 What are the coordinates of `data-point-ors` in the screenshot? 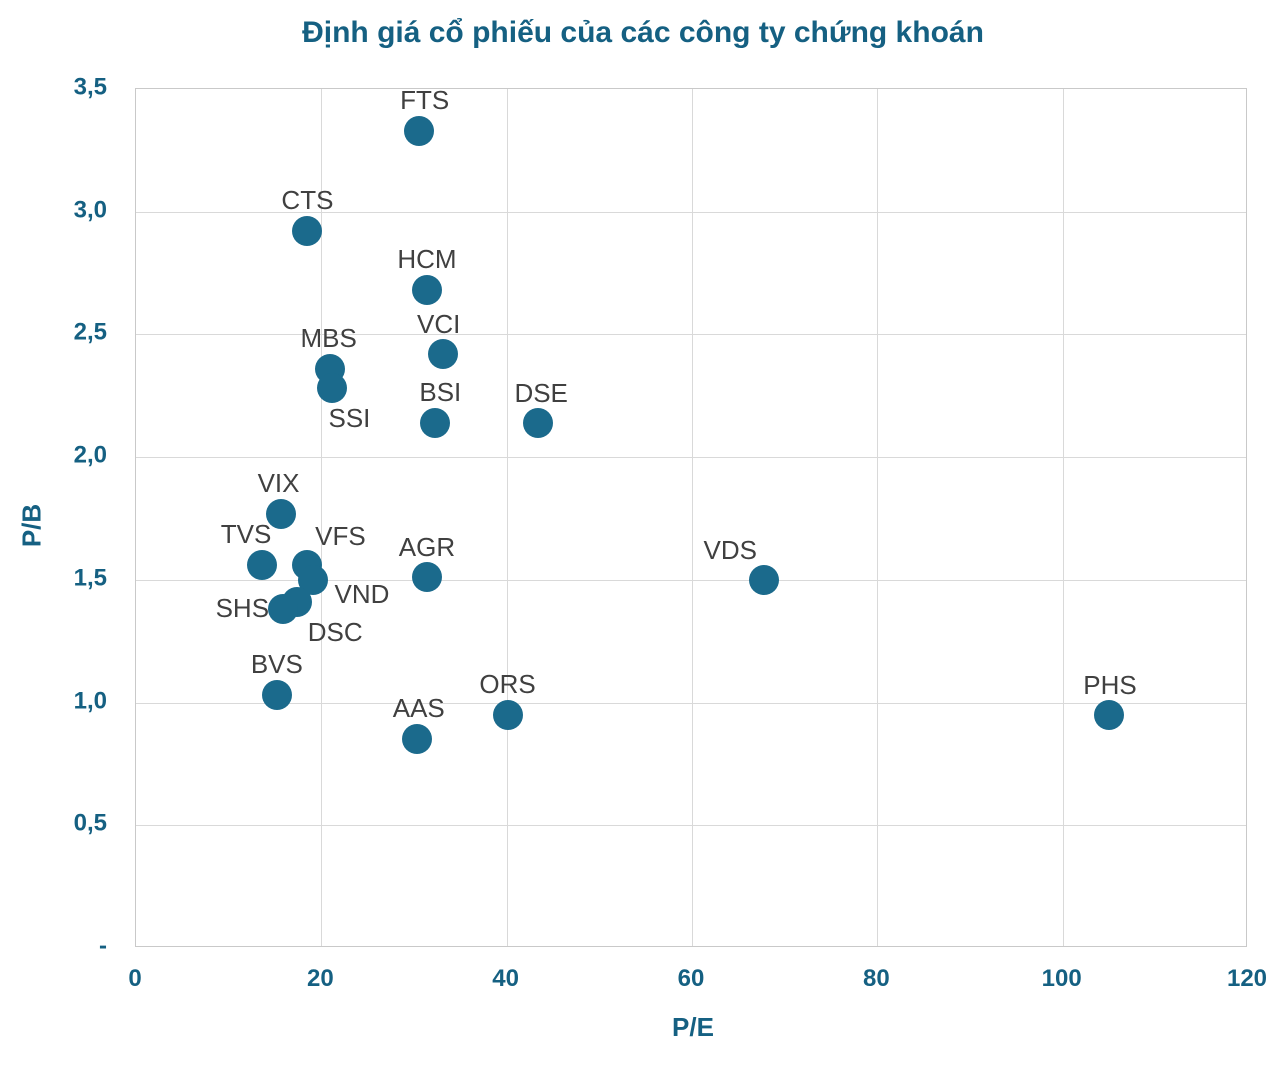 It's located at (507, 714).